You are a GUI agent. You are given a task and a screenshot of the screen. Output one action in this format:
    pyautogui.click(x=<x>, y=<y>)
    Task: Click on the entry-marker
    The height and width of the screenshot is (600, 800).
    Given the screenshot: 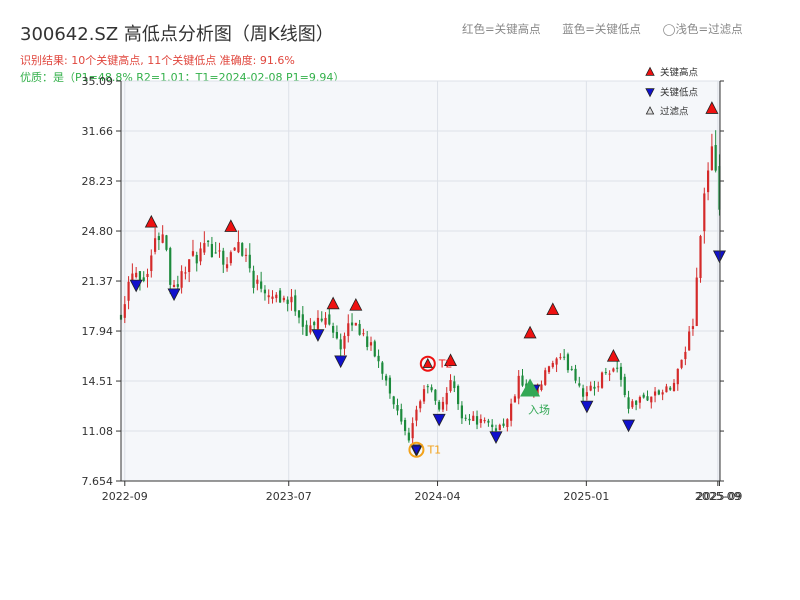 What is the action you would take?
    pyautogui.click(x=530, y=387)
    